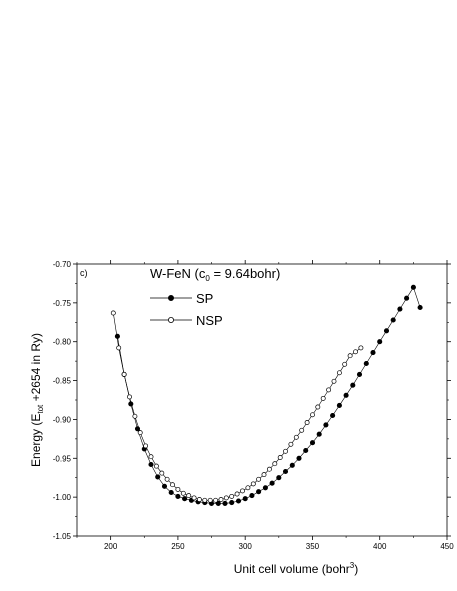 Image resolution: width=457 pixels, height=591 pixels. What do you see at coordinates (62, 303) in the screenshot?
I see `y-tick-label: -0.75` at bounding box center [62, 303].